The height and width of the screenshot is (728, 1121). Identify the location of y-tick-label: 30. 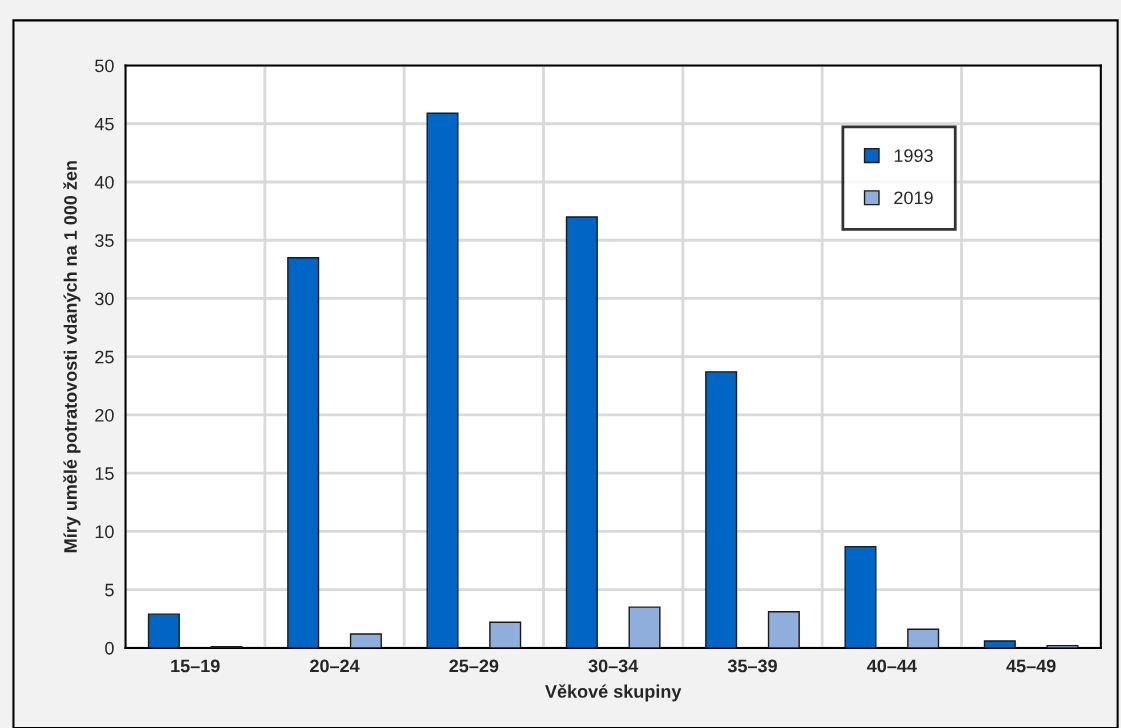
(104, 299).